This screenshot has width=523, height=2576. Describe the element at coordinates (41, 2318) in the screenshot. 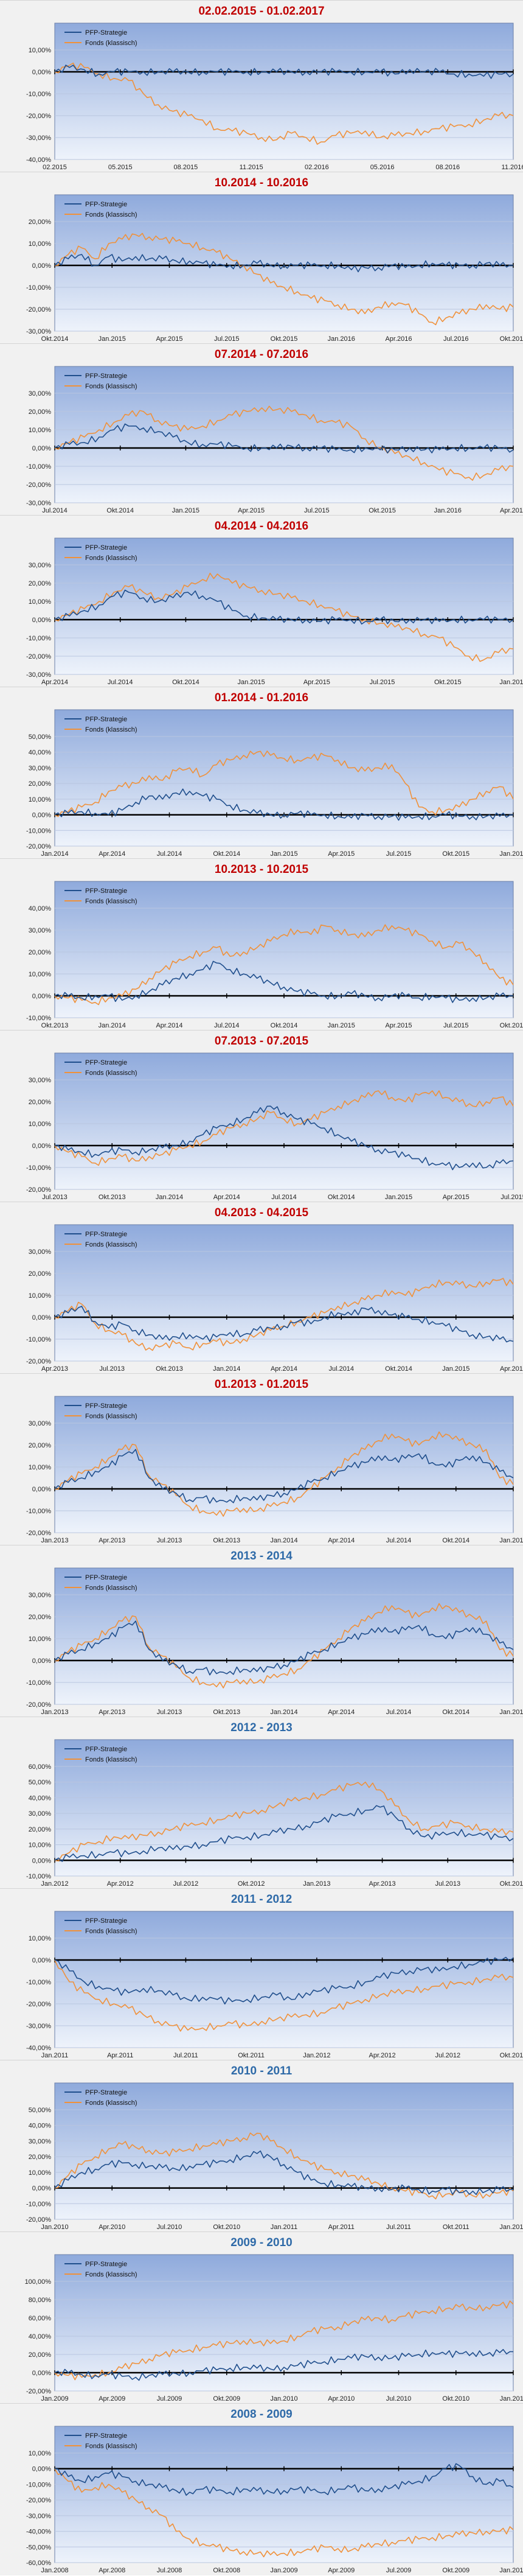

I see `y-tick-label: 60,00%` at that location.